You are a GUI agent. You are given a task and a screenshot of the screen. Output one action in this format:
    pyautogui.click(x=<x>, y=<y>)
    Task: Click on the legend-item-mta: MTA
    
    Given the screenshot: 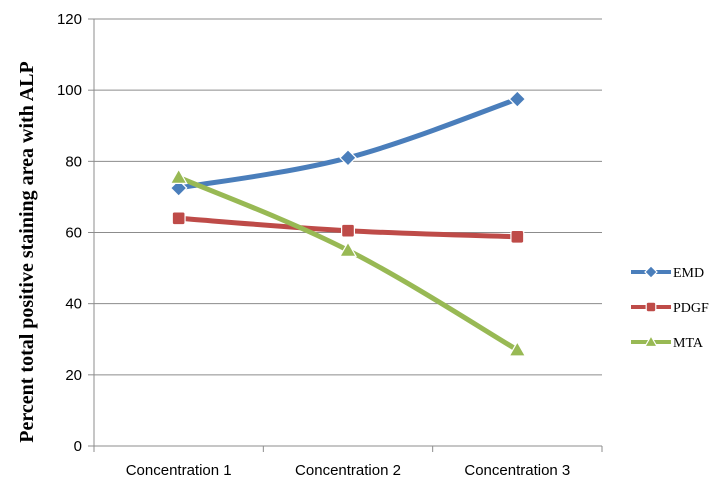 What is the action you would take?
    pyautogui.click(x=667, y=342)
    